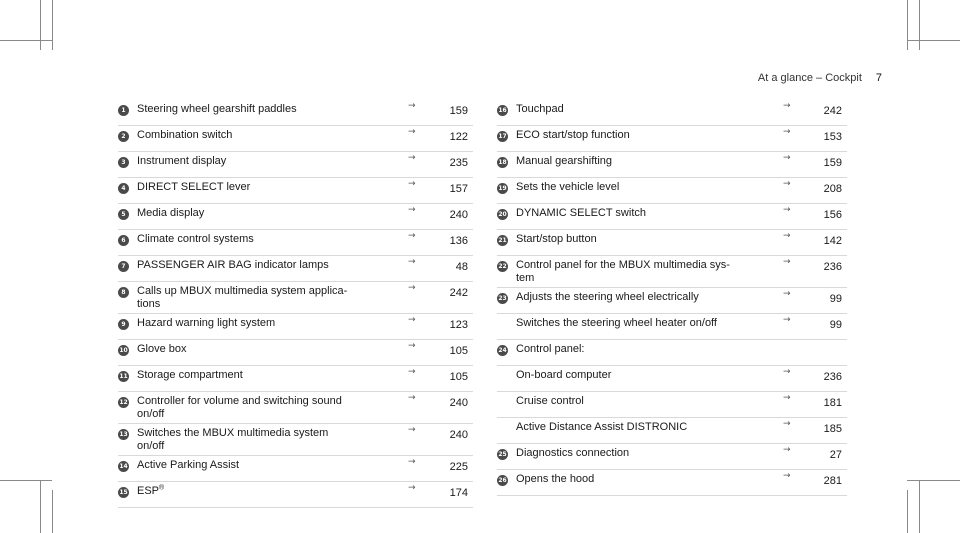 The image size is (960, 533). What do you see at coordinates (502, 188) in the screenshot?
I see `item-number-badge: 19` at bounding box center [502, 188].